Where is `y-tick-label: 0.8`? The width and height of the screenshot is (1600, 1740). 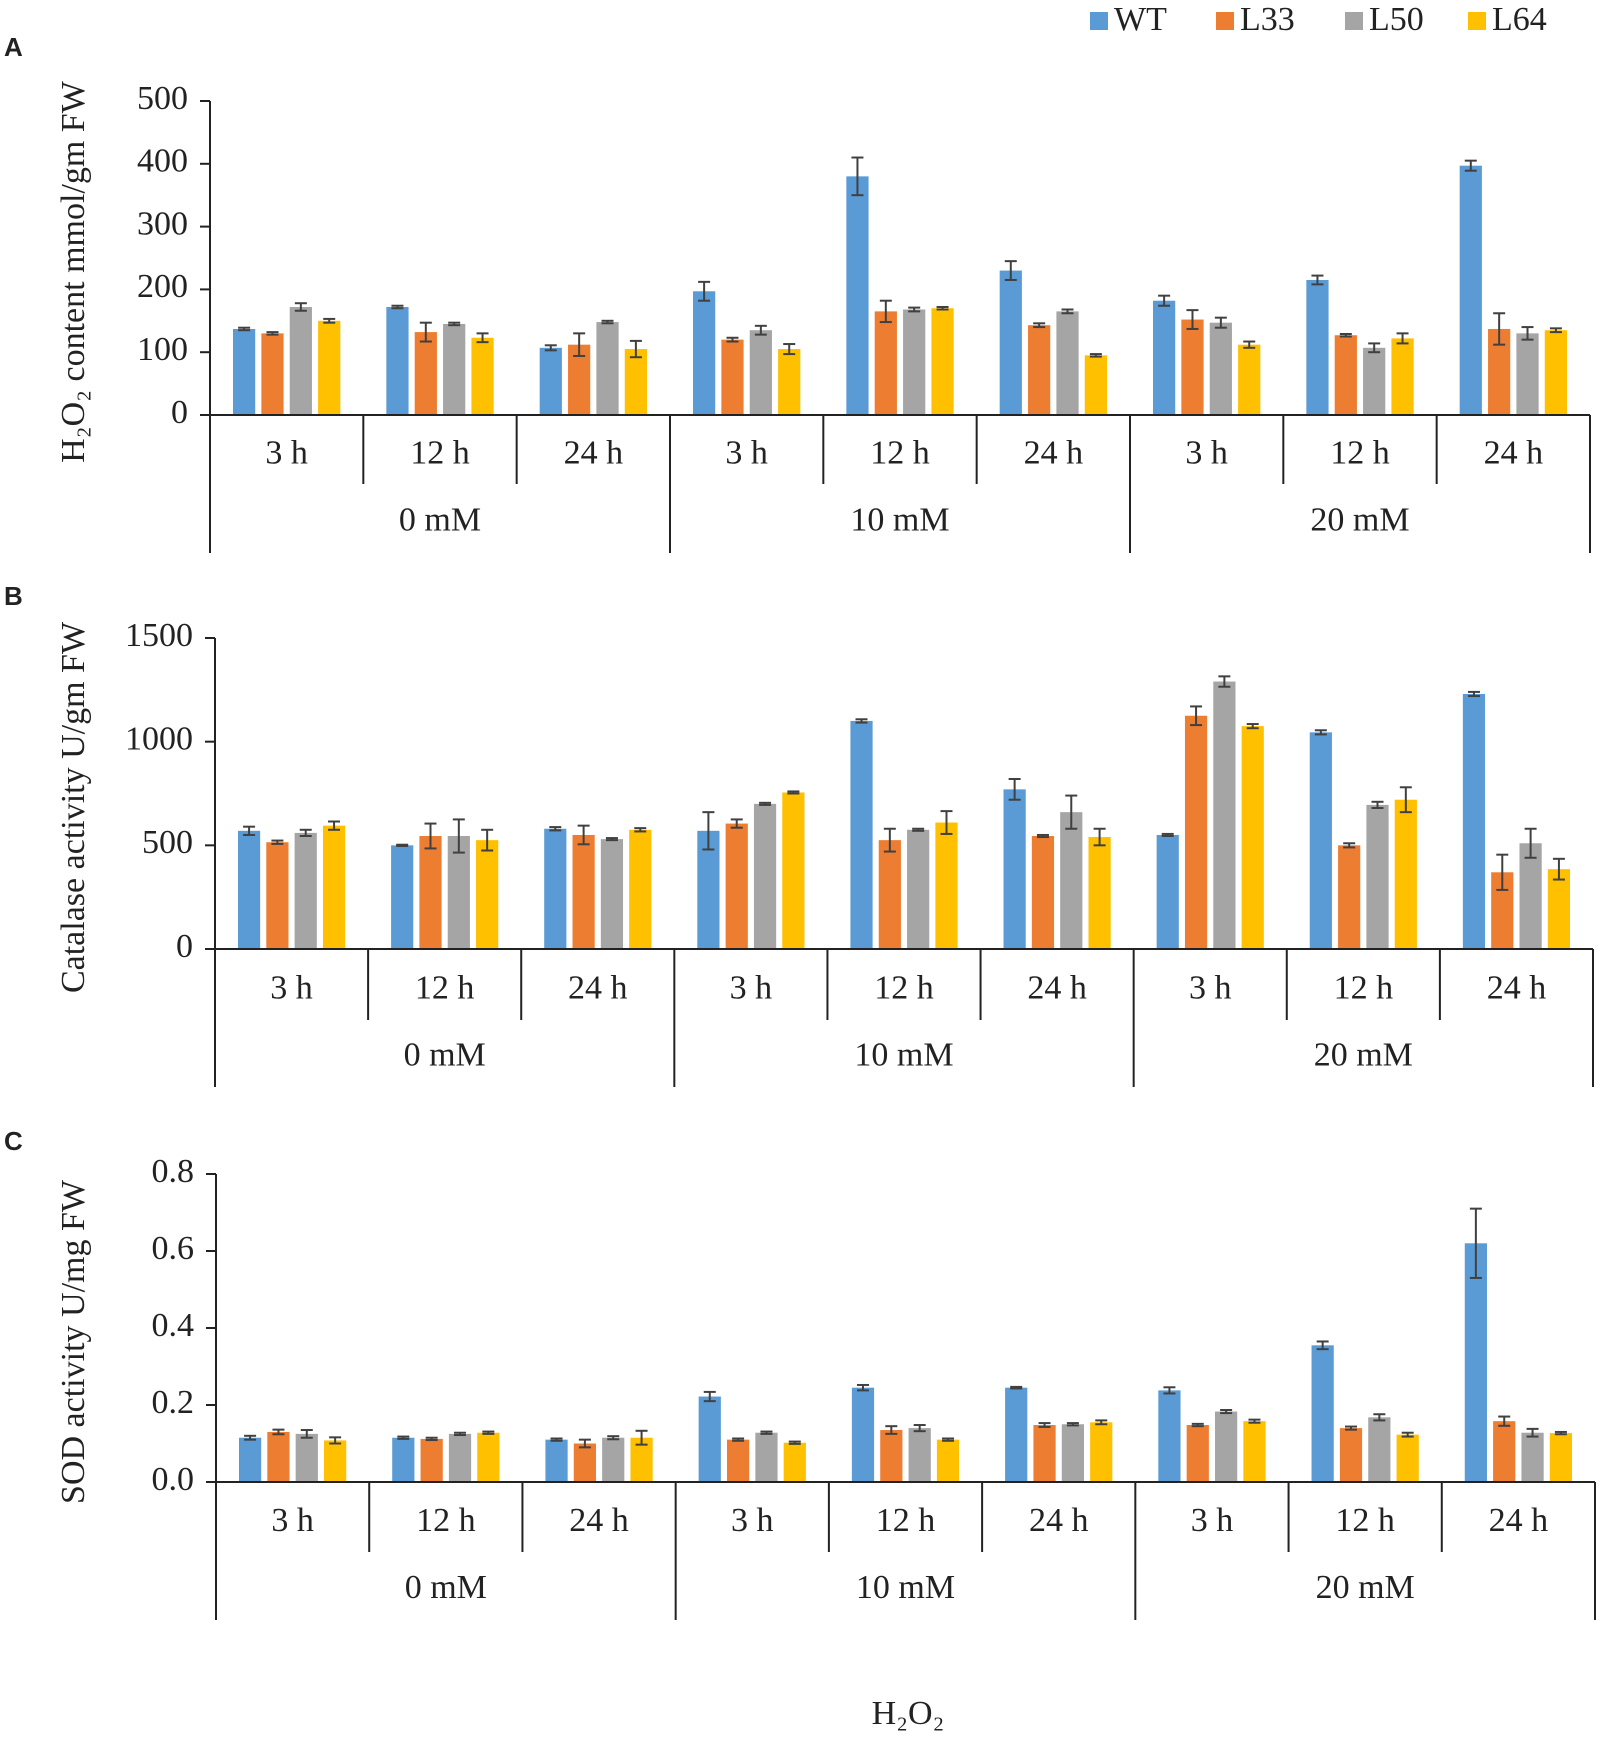
y-tick-label: 0.8 is located at coordinates (173, 1171).